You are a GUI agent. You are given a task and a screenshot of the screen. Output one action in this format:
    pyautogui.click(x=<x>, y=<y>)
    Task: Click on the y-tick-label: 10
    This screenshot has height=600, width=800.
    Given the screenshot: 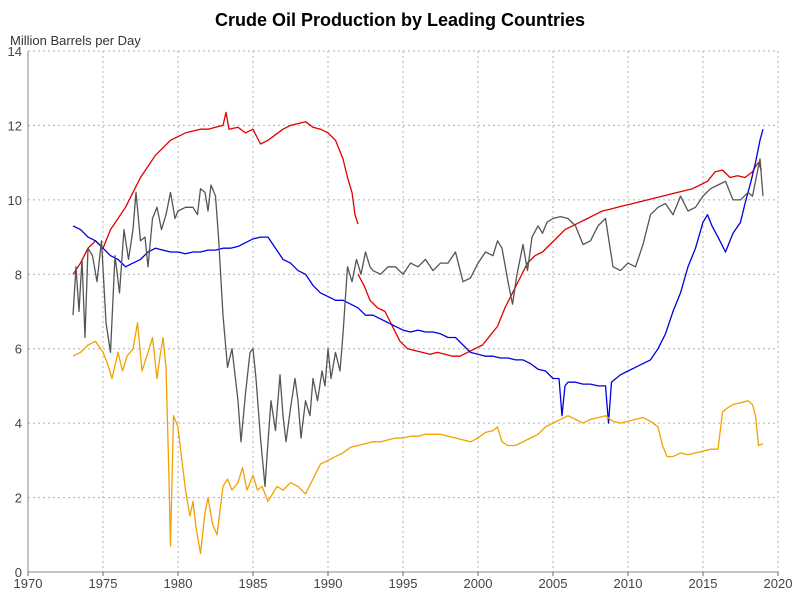 What is the action you would take?
    pyautogui.click(x=15, y=200)
    